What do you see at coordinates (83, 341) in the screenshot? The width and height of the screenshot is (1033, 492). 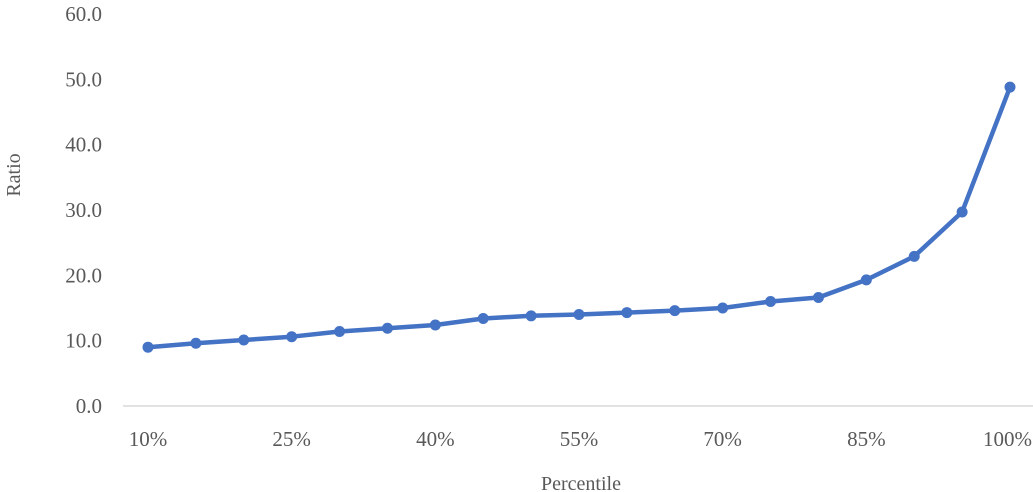 I see `y-tick-label: 10.0` at bounding box center [83, 341].